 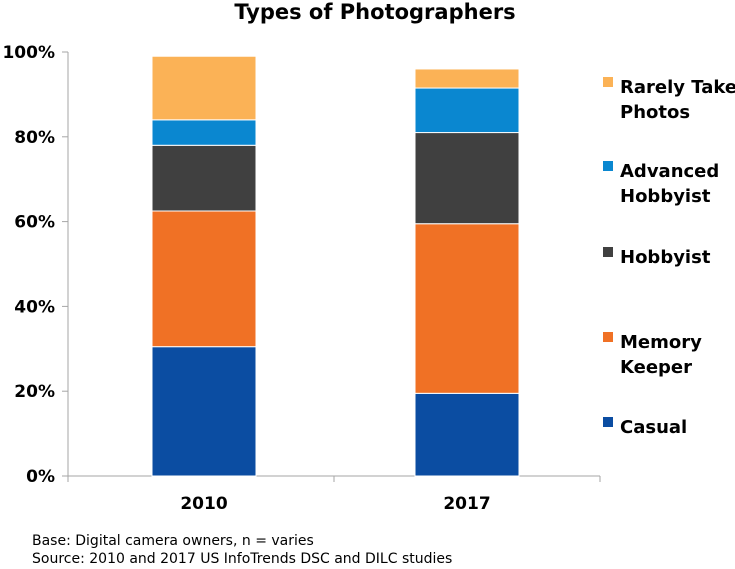 What do you see at coordinates (34, 307) in the screenshot?
I see `y-tick-label: 40%` at bounding box center [34, 307].